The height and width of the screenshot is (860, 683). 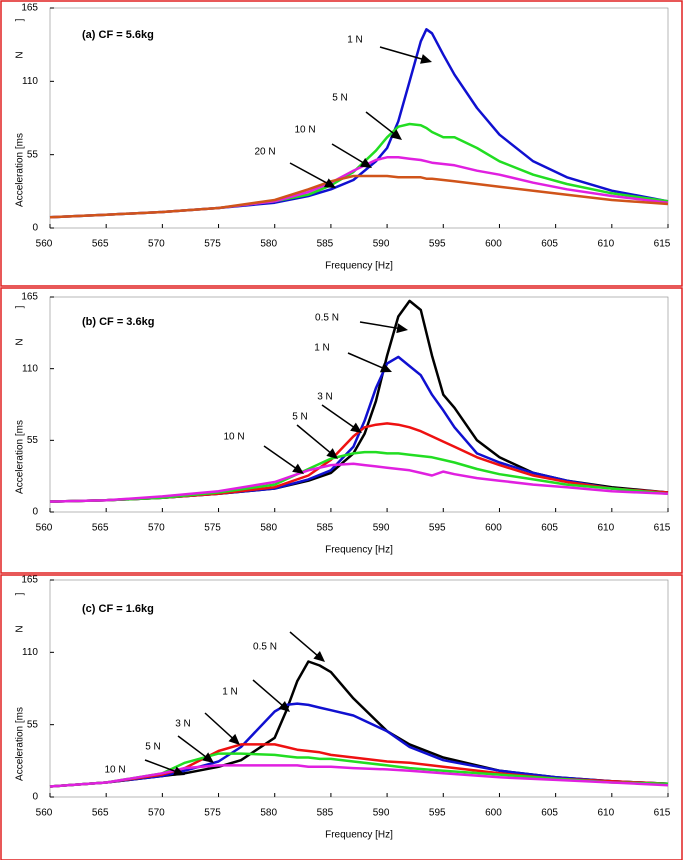 I want to click on series-label: 0.5 N, so click(x=265, y=647).